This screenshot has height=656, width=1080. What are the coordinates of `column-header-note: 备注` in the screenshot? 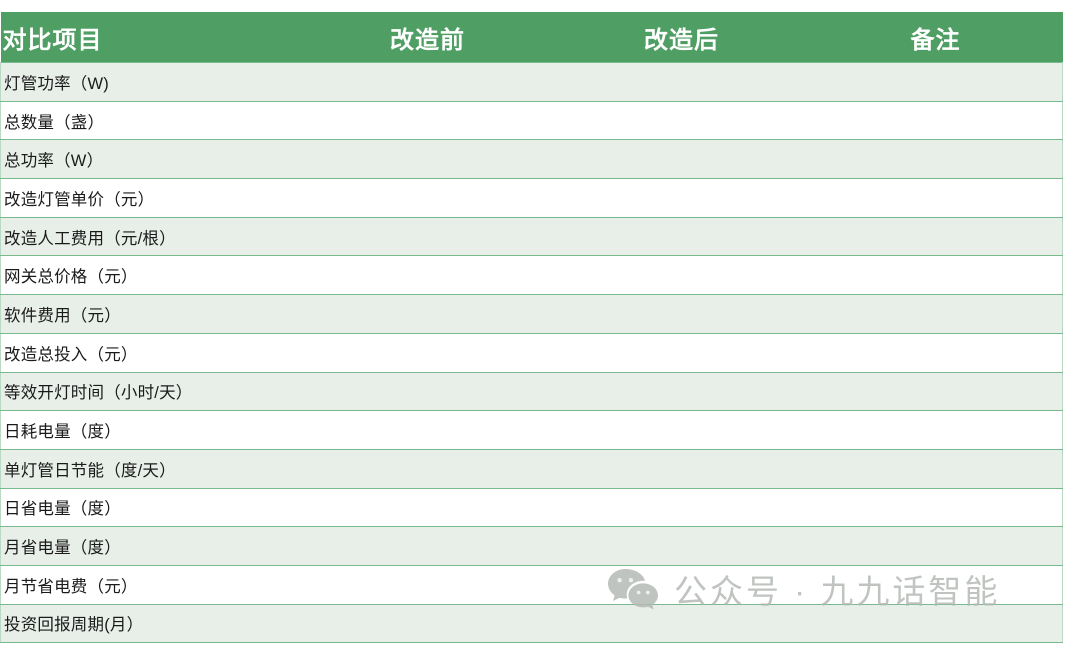 It's located at (935, 37).